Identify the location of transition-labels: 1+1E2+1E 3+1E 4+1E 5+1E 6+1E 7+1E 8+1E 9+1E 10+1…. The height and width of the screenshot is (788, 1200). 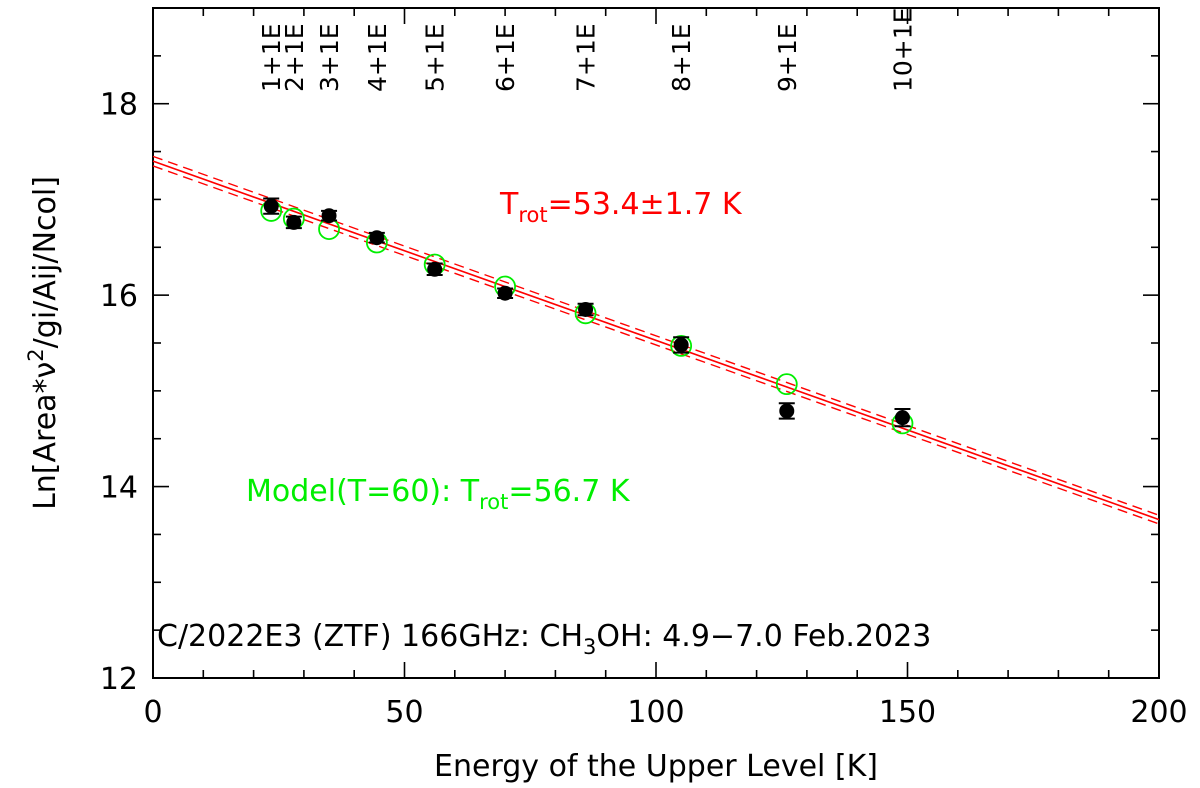
(587, 50).